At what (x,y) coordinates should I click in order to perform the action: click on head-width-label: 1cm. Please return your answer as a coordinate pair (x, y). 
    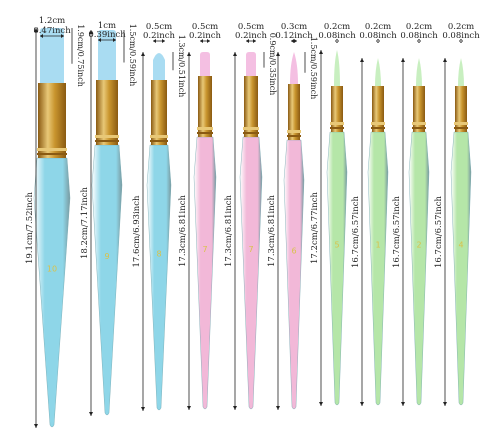
    Looking at the image, I should click on (107, 26).